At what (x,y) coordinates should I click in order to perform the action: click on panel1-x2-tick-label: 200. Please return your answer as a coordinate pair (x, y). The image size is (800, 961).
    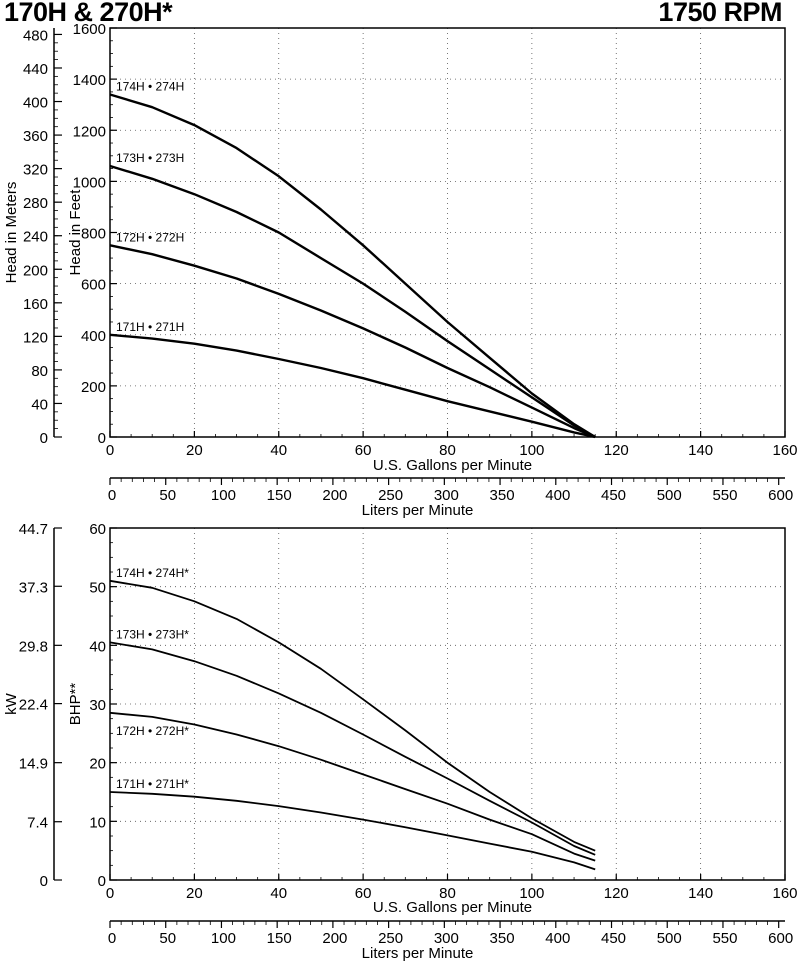
    Looking at the image, I should click on (334, 495).